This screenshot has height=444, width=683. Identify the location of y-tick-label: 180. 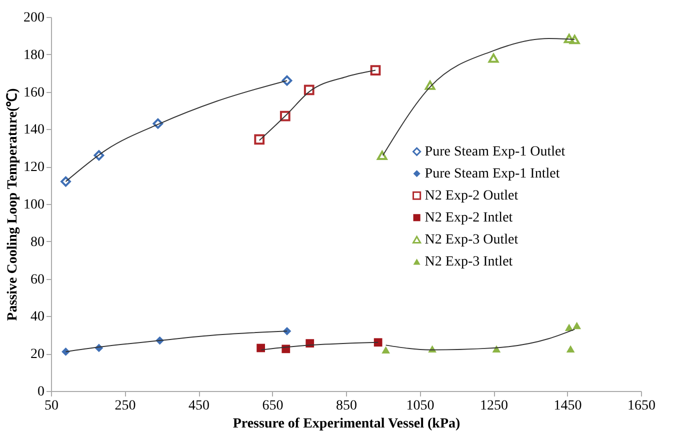
(34, 55).